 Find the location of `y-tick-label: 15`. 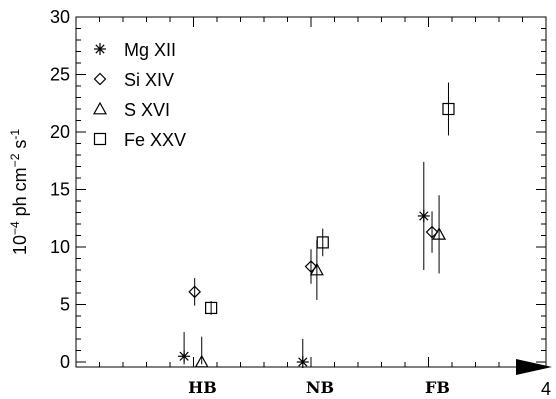

y-tick-label: 15 is located at coordinates (60, 190).